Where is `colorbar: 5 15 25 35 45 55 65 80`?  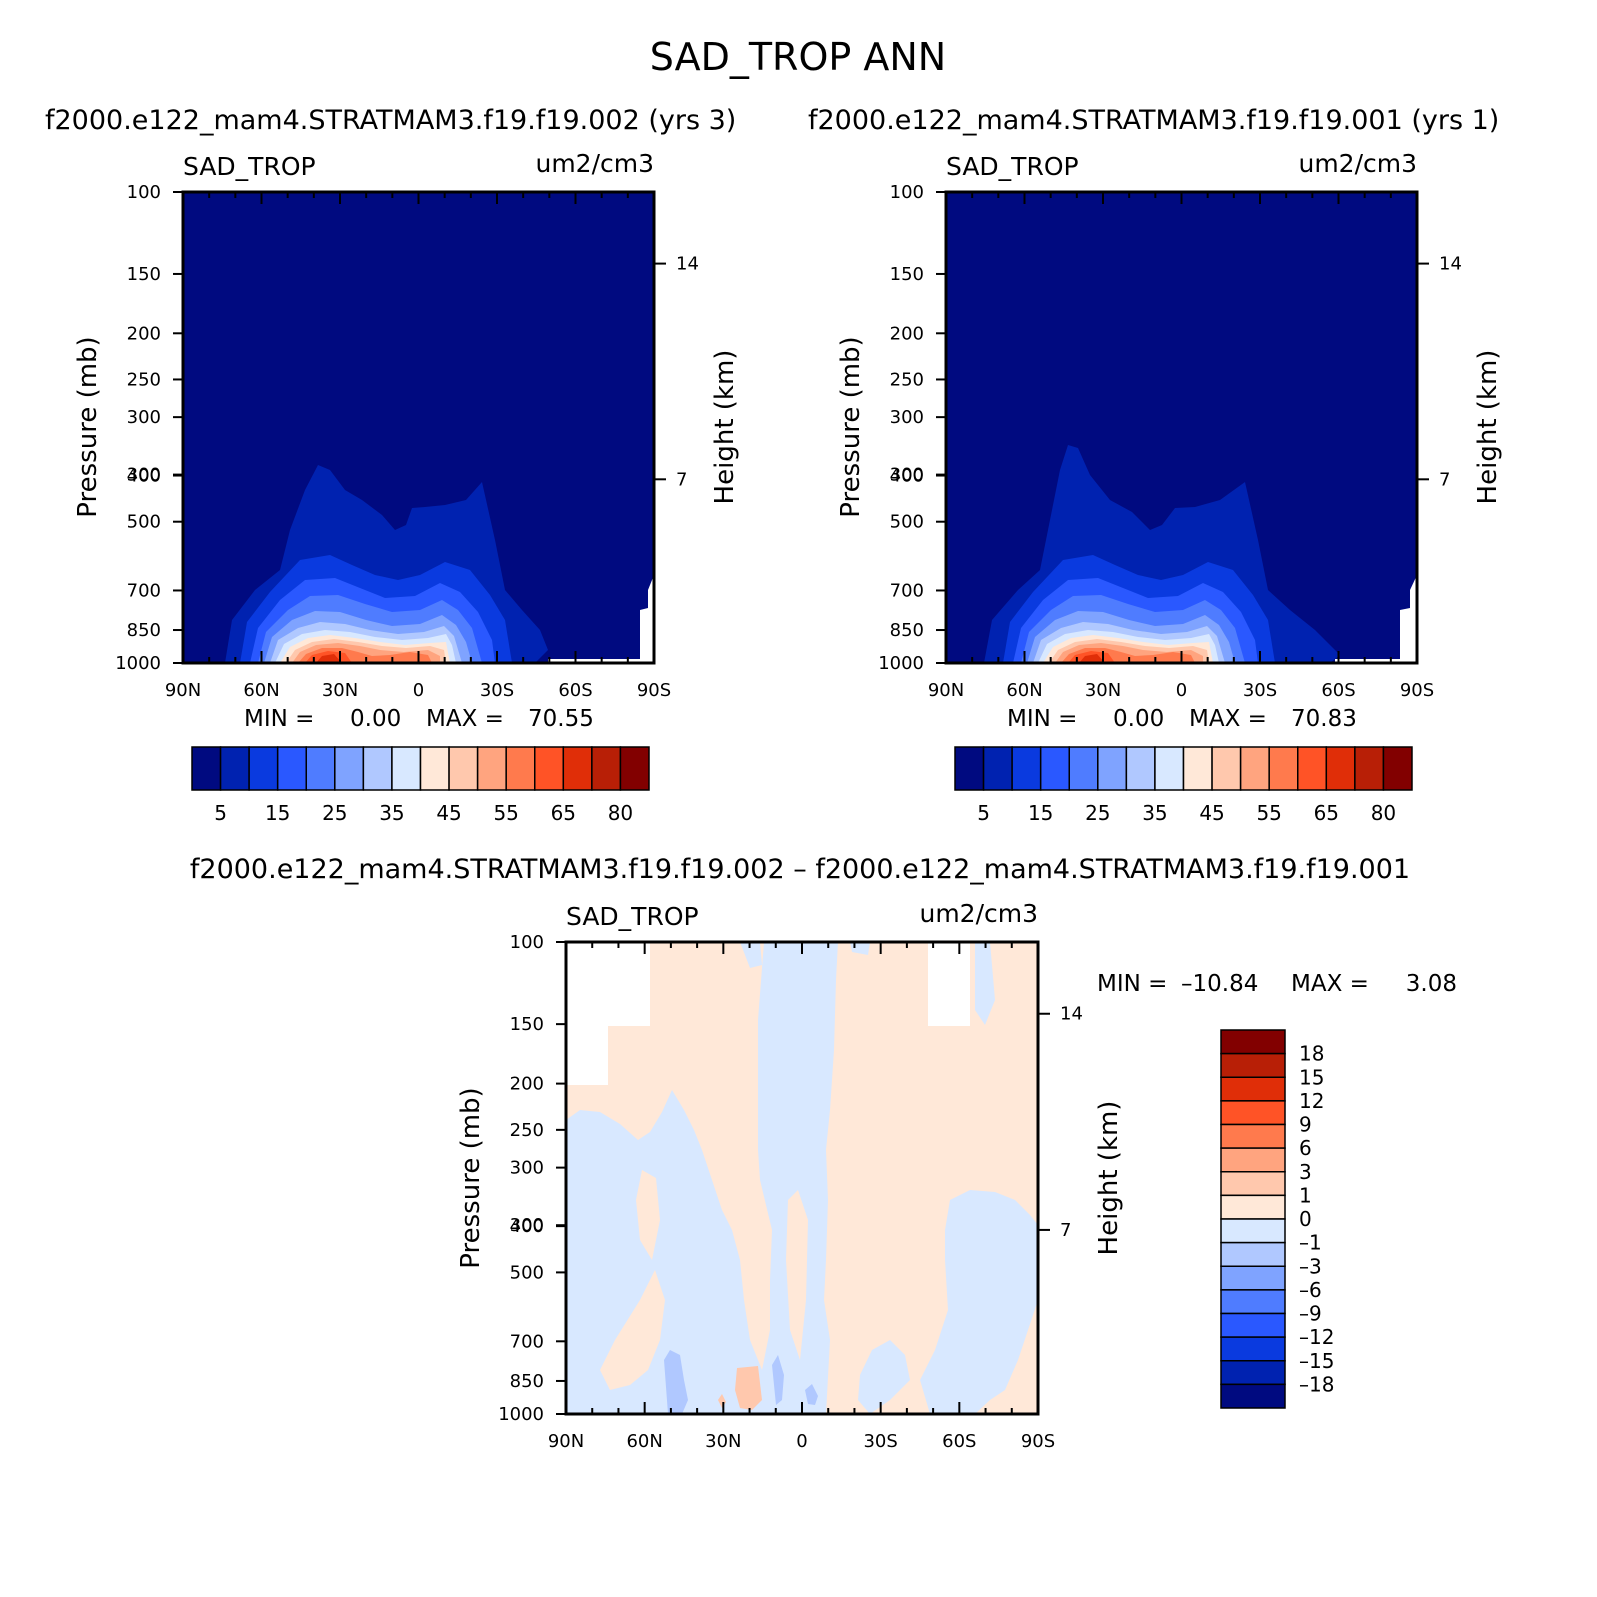
colorbar: 5 15 25 35 45 55 65 80 is located at coordinates (420, 785).